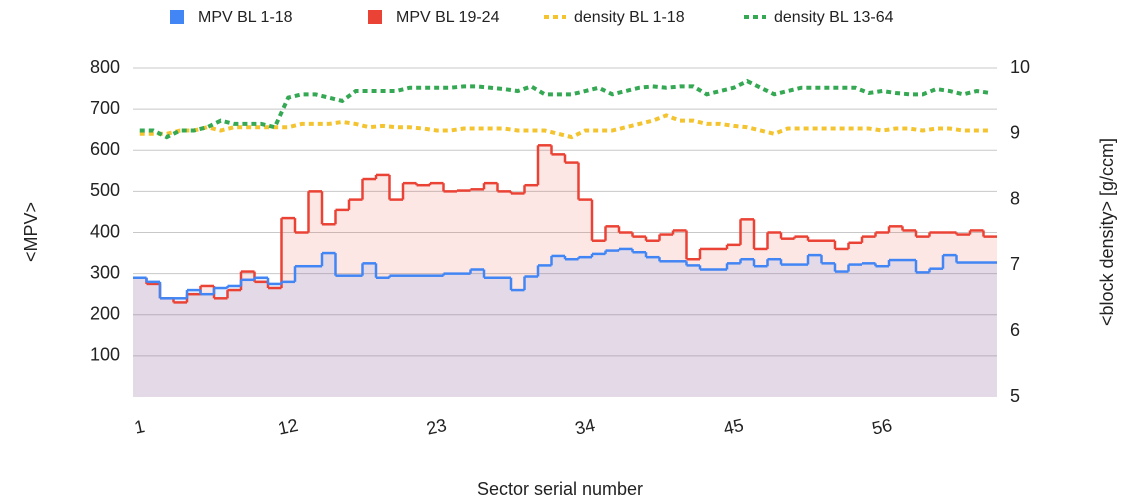 The height and width of the screenshot is (501, 1127). What do you see at coordinates (585, 427) in the screenshot?
I see `x-tick-label: 34` at bounding box center [585, 427].